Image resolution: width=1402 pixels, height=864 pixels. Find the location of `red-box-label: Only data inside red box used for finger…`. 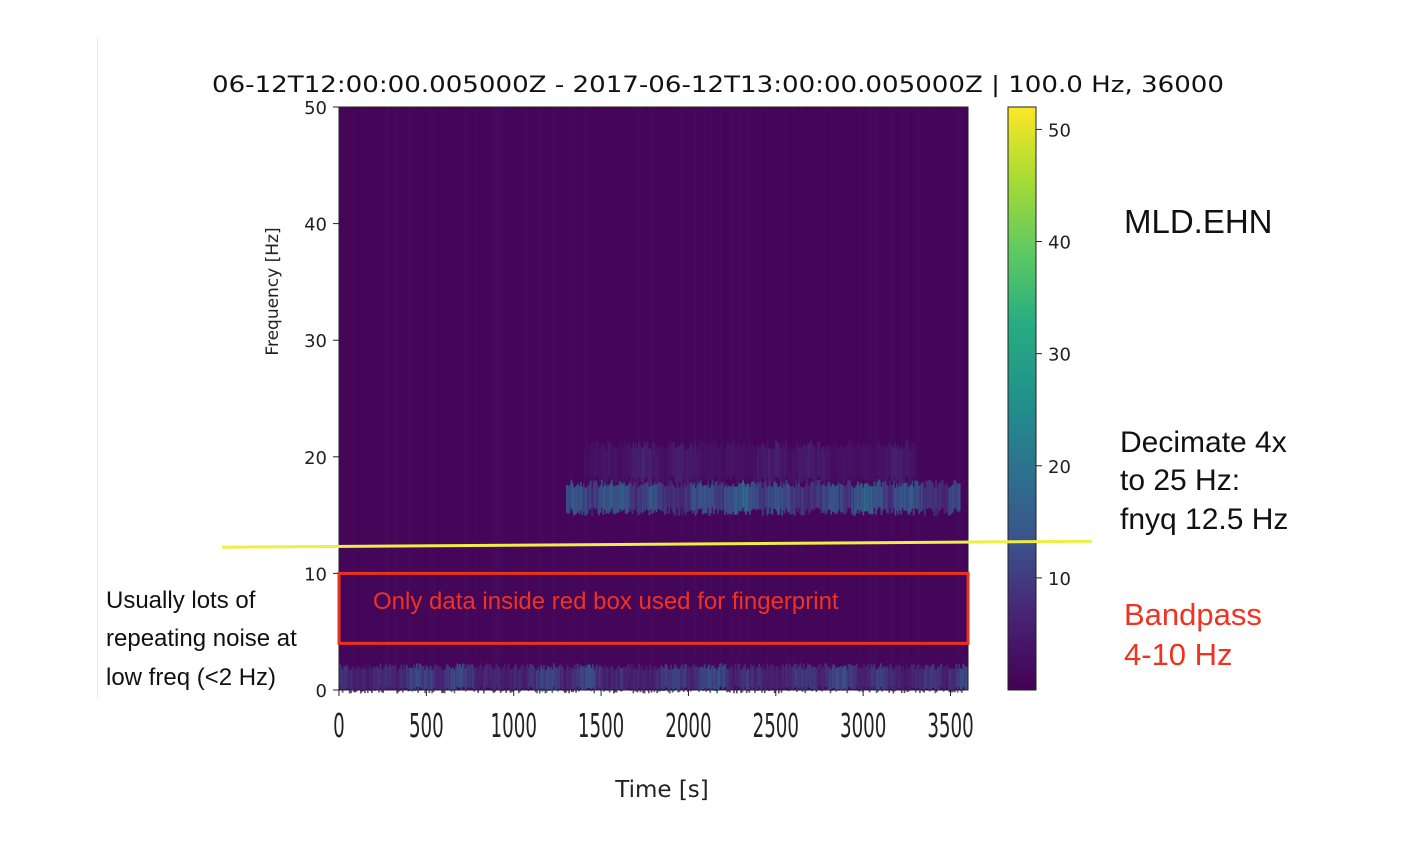

red-box-label: Only data inside red box used for finger… is located at coordinates (606, 601).